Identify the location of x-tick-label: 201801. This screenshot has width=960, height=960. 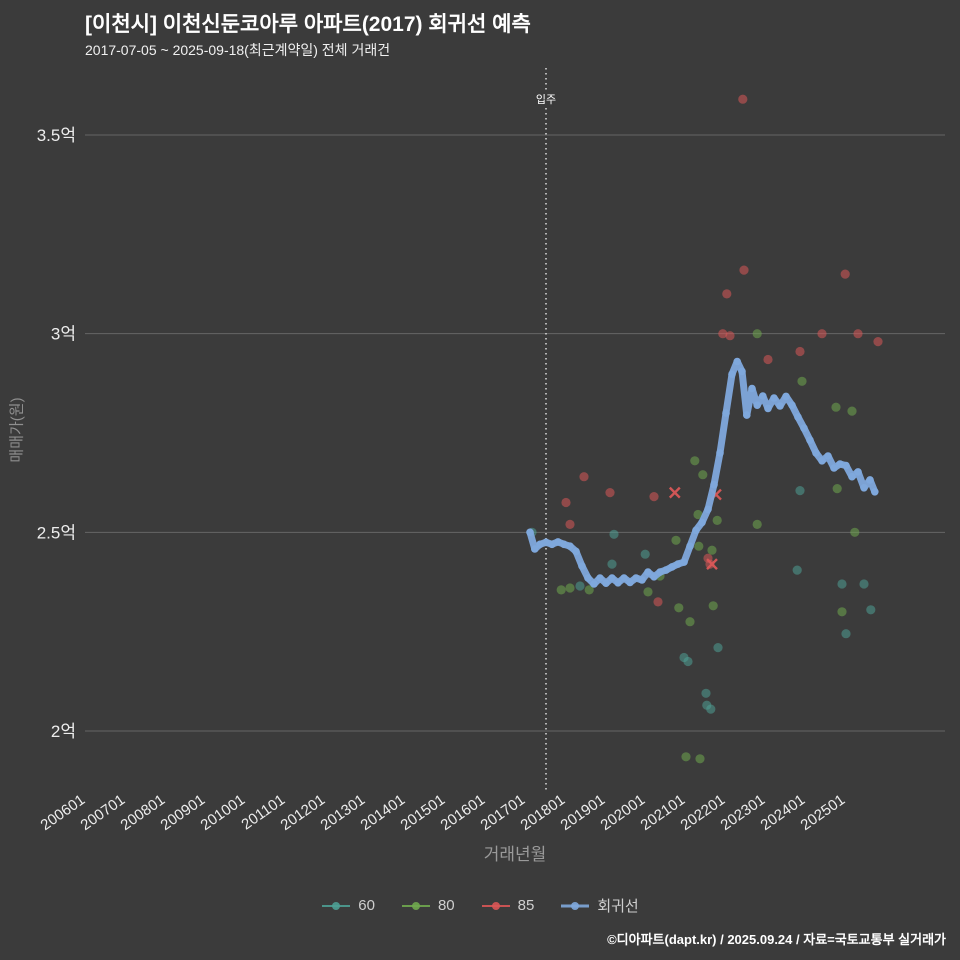
(543, 812).